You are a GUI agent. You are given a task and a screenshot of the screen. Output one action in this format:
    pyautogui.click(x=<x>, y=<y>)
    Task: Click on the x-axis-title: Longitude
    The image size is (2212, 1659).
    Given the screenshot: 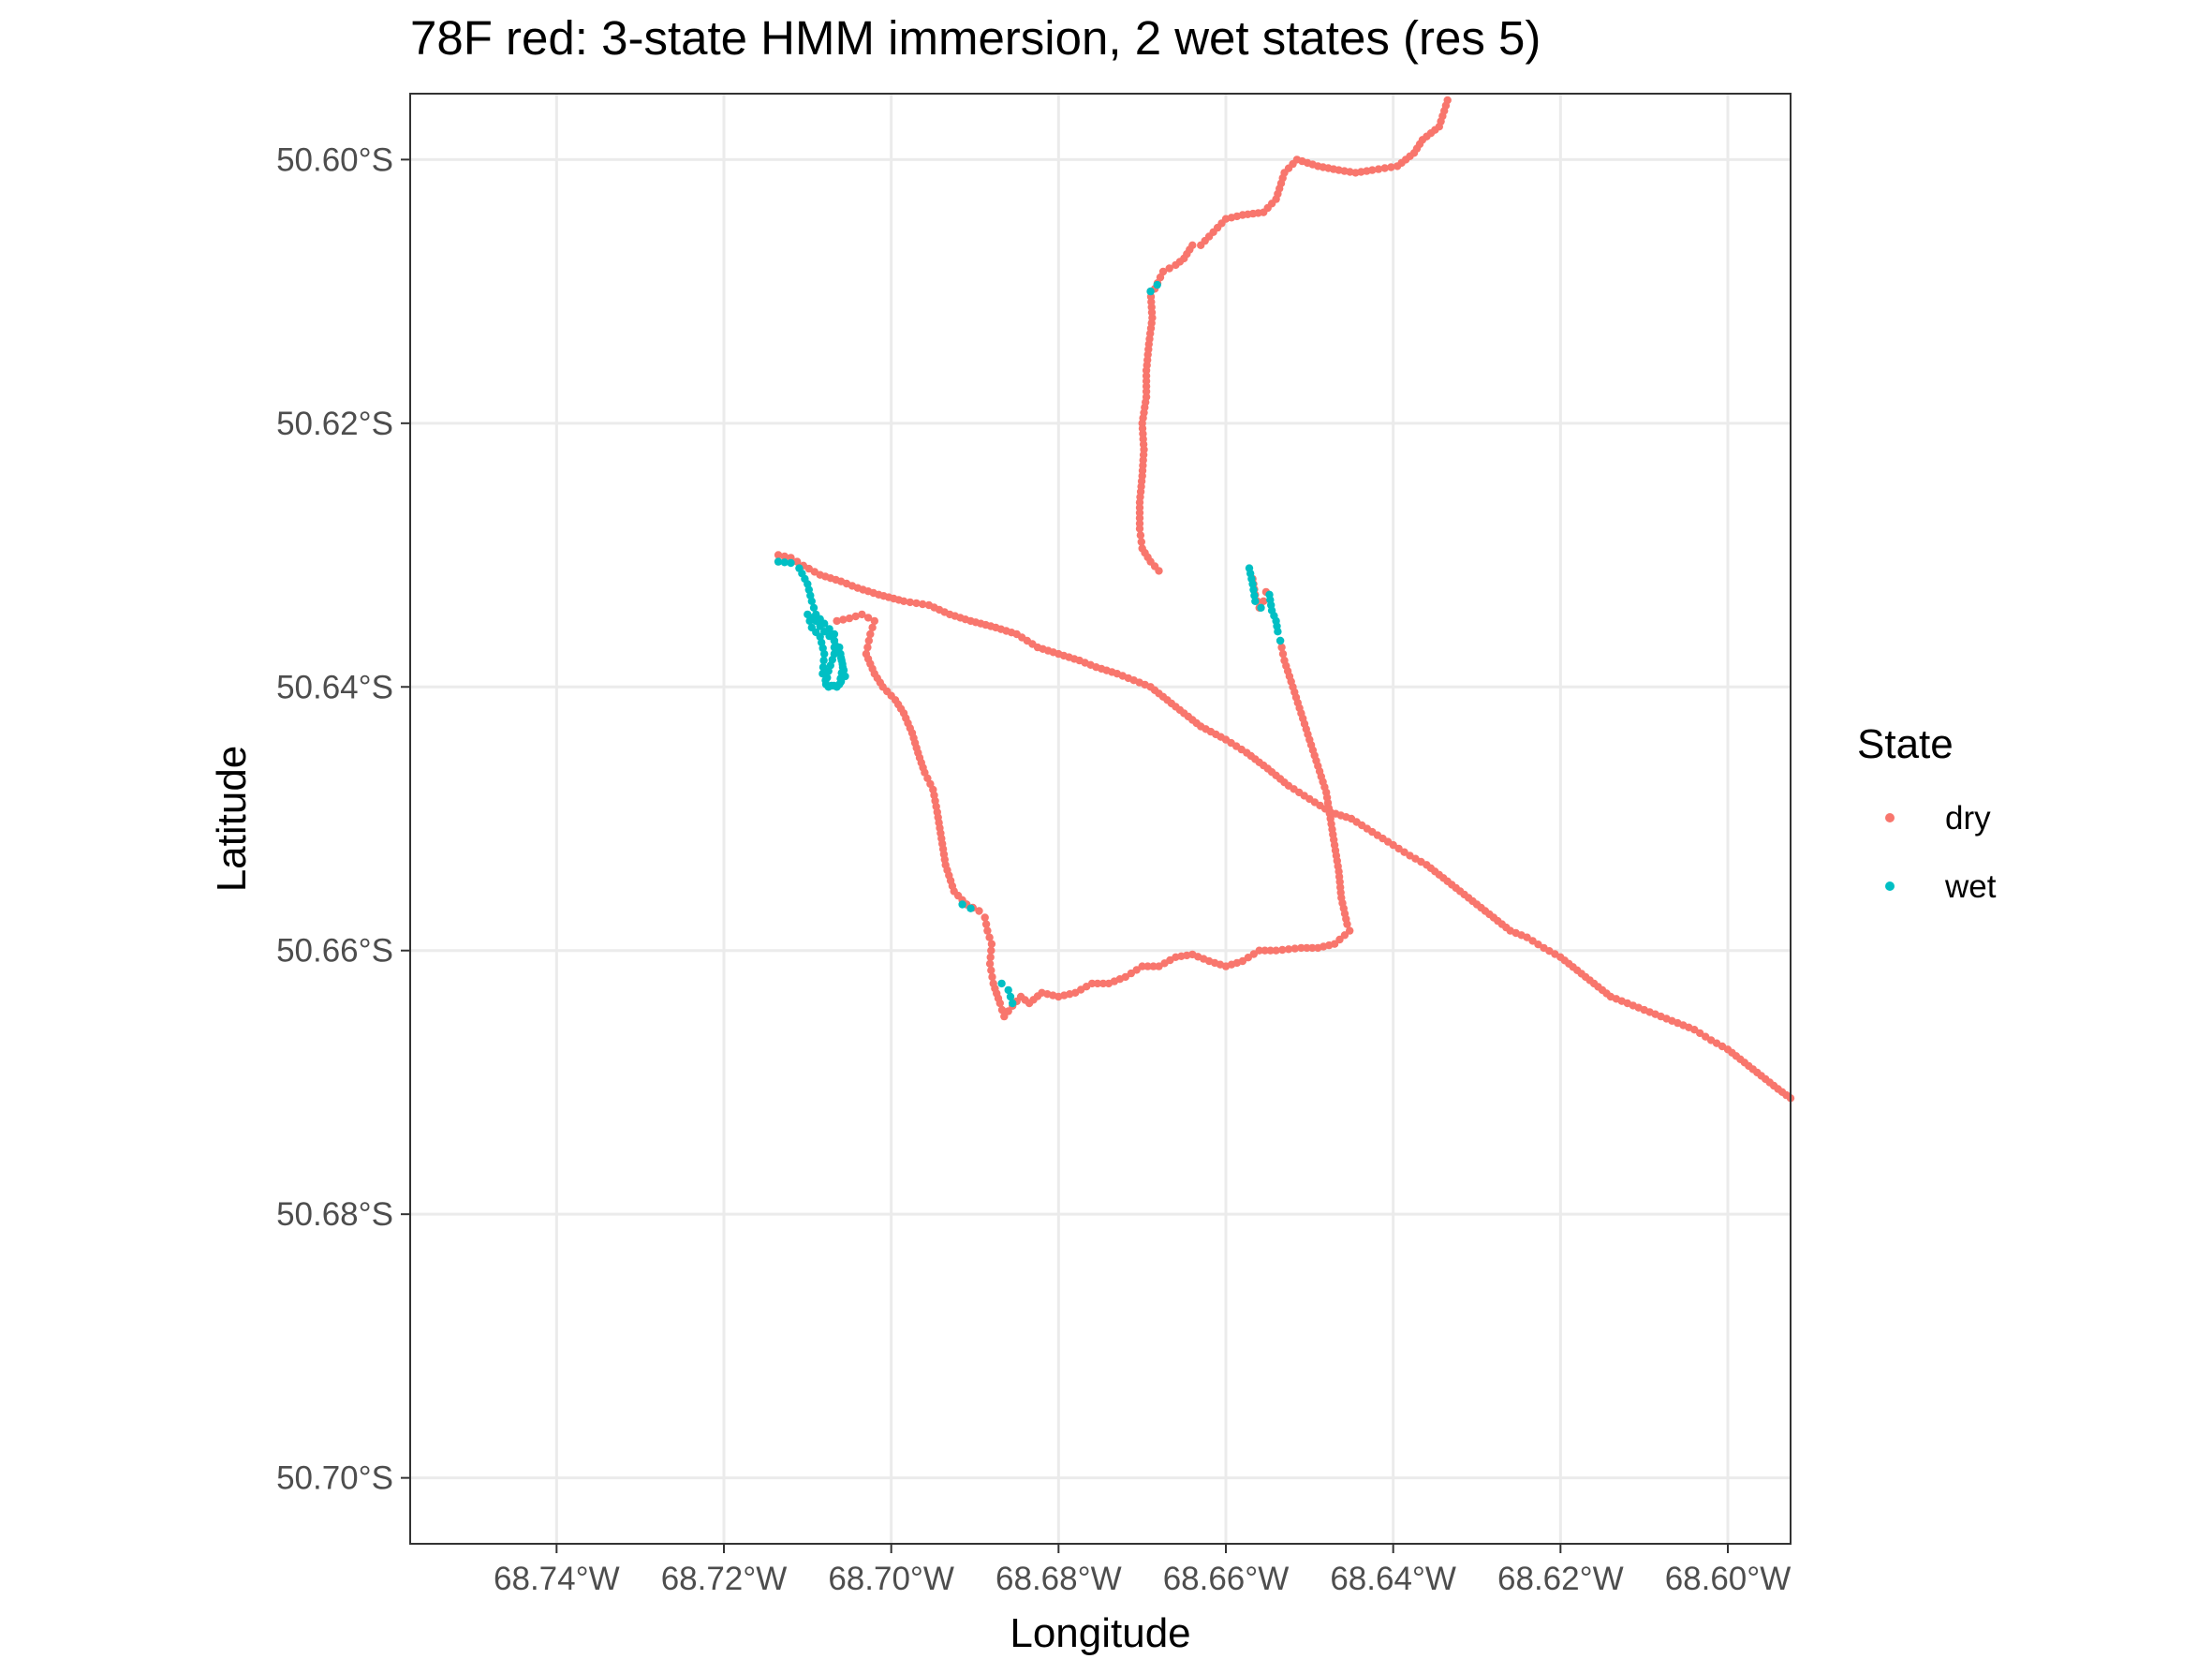 What is the action you would take?
    pyautogui.click(x=1100, y=1633)
    